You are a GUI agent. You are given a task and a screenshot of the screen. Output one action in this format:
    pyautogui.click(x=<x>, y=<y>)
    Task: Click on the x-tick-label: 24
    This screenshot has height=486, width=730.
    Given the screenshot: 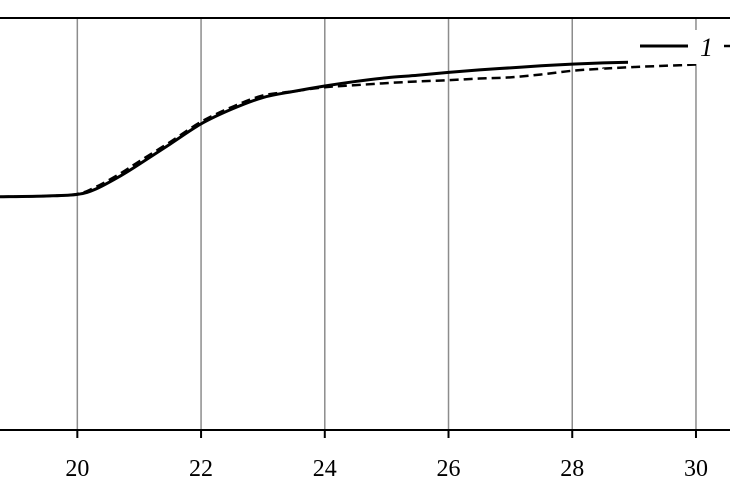 What is the action you would take?
    pyautogui.click(x=325, y=469)
    